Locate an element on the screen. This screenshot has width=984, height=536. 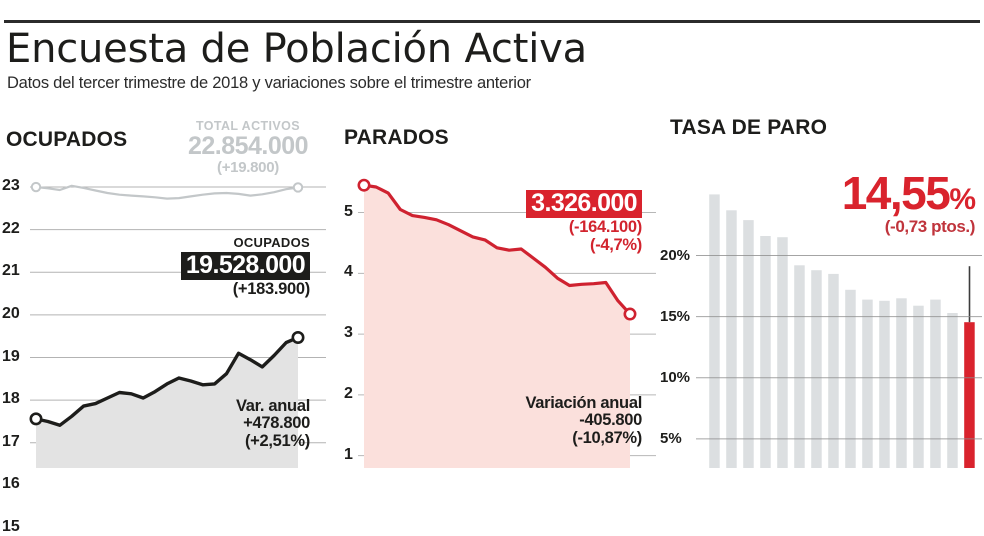
y-tick-parados-2: 2 is located at coordinates (348, 393).